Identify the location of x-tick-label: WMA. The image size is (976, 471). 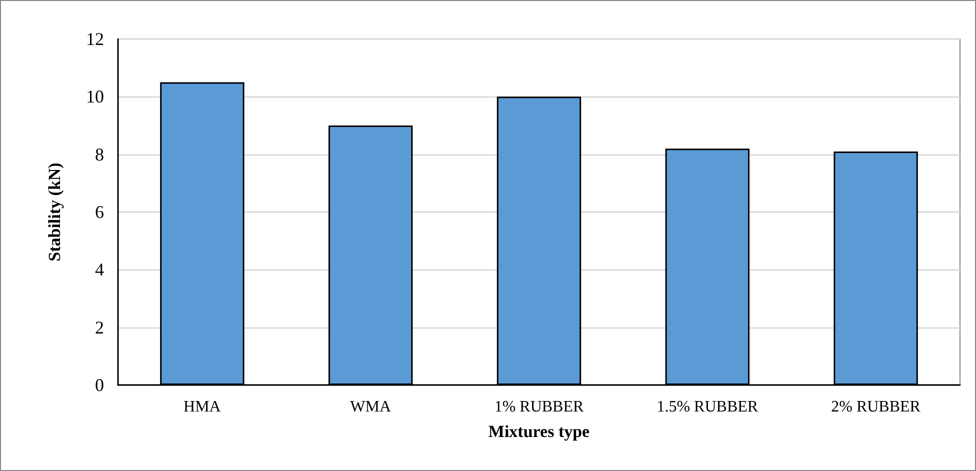
(371, 407).